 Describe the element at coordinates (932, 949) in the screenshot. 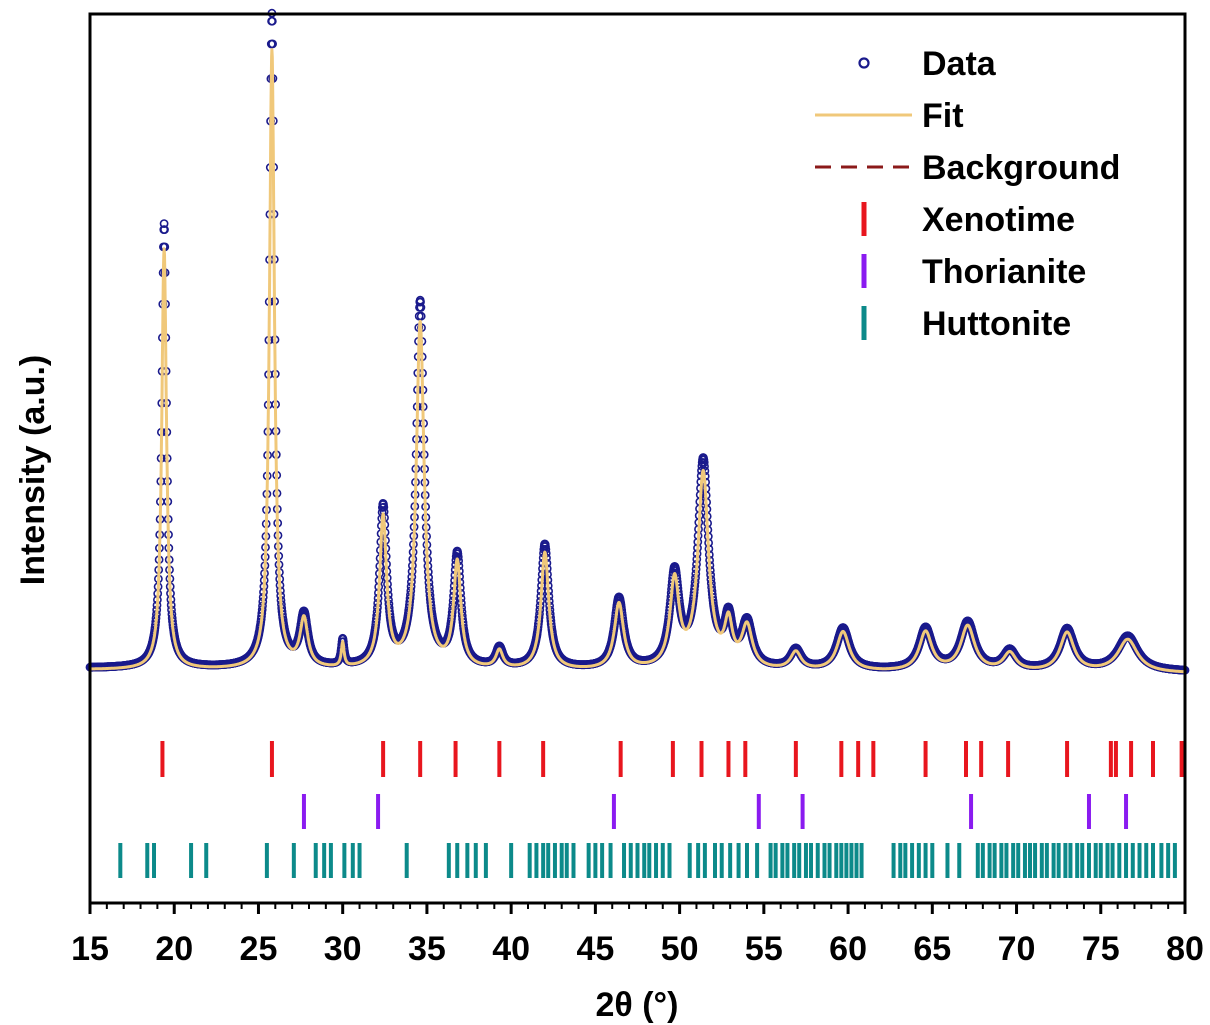

I see `x-tick-label: 65` at that location.